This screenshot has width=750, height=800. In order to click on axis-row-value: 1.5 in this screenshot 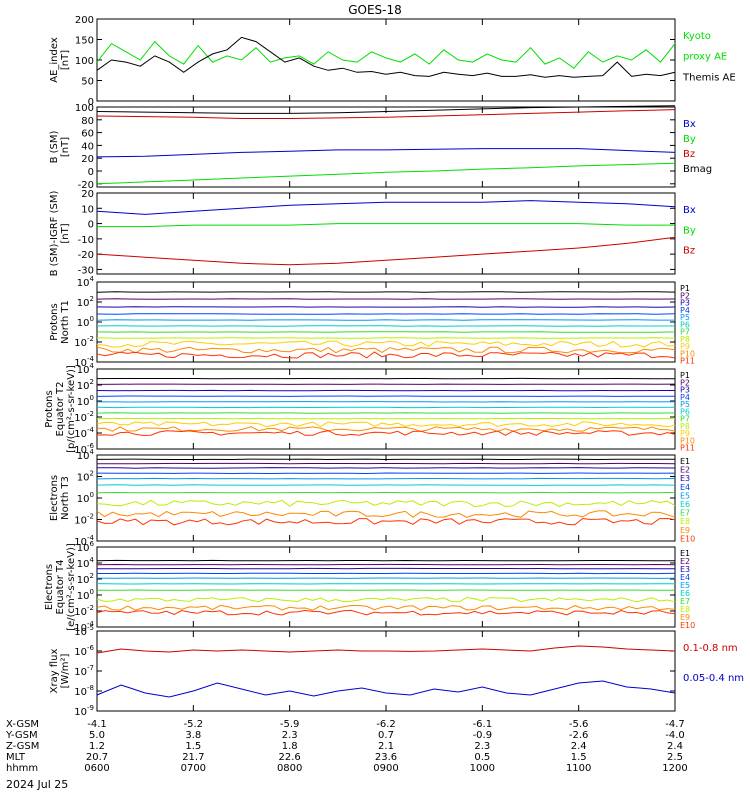, I will do `click(579, 757)`.